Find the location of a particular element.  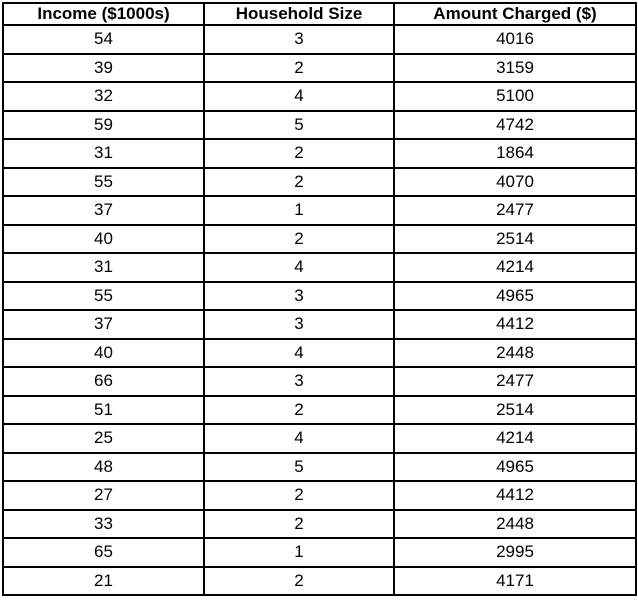

table-row: 40 4 2448 is located at coordinates (319, 352).